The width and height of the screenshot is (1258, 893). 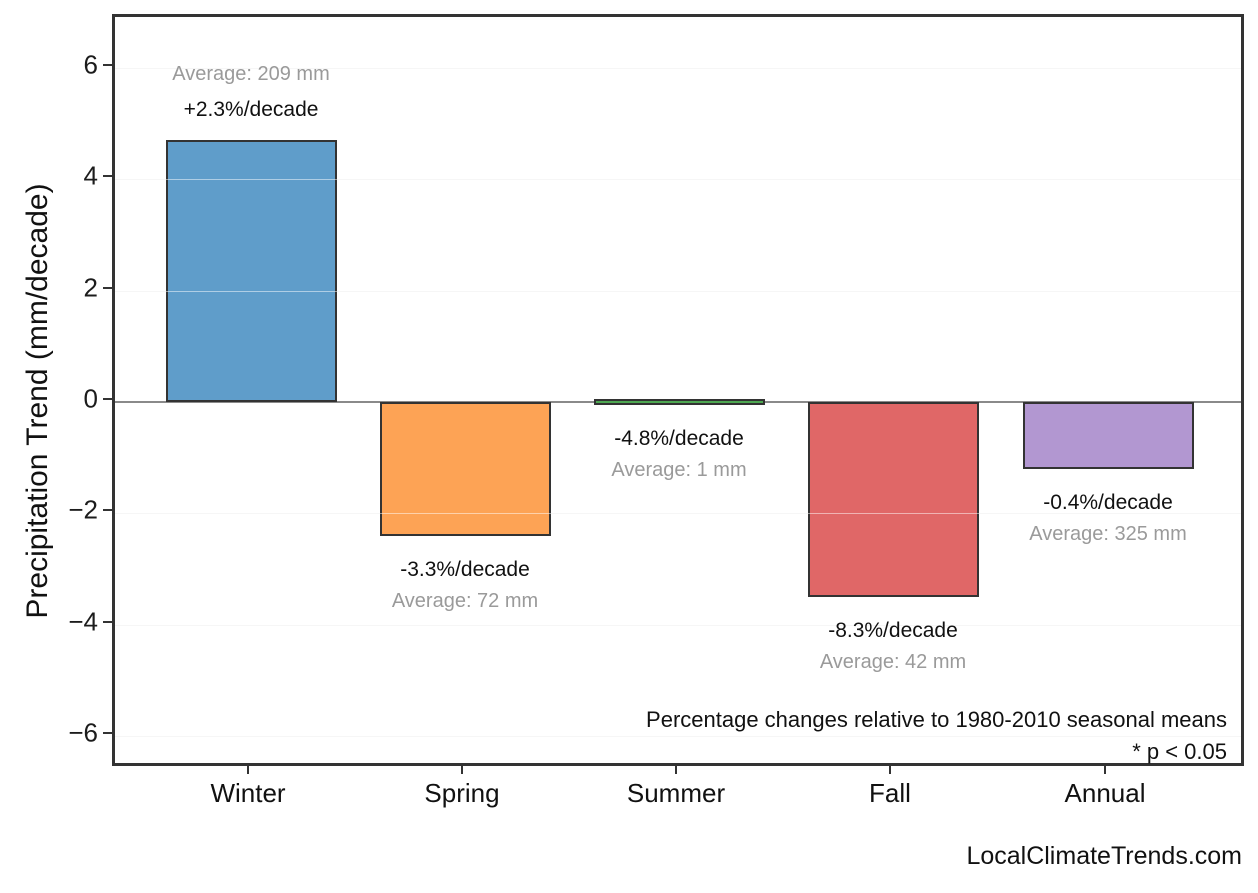 I want to click on bar-annual, so click(x=1108, y=435).